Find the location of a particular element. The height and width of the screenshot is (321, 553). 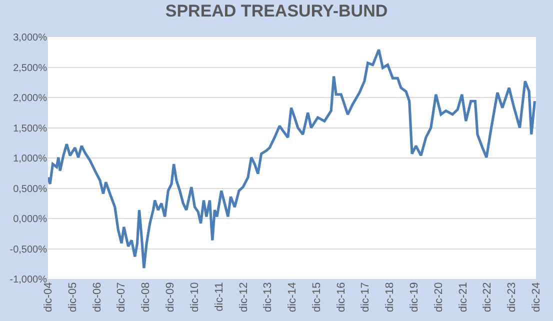

x-tick-label: dic-20 is located at coordinates (438, 297).